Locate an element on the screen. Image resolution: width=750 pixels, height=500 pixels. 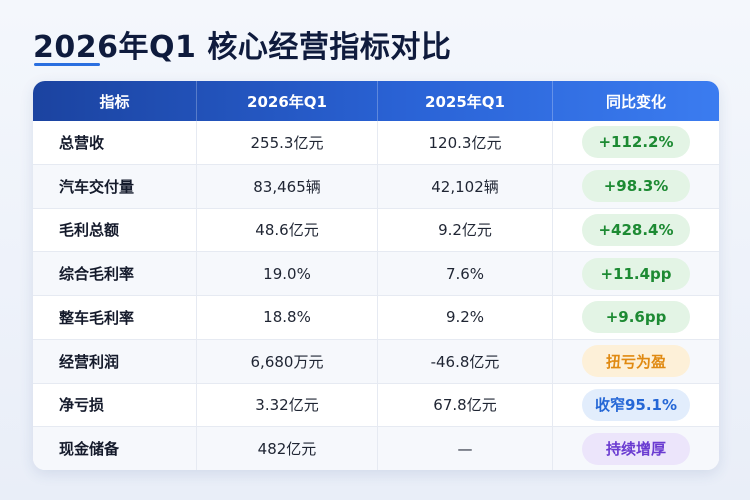
change-badge: +428.4% is located at coordinates (636, 229).